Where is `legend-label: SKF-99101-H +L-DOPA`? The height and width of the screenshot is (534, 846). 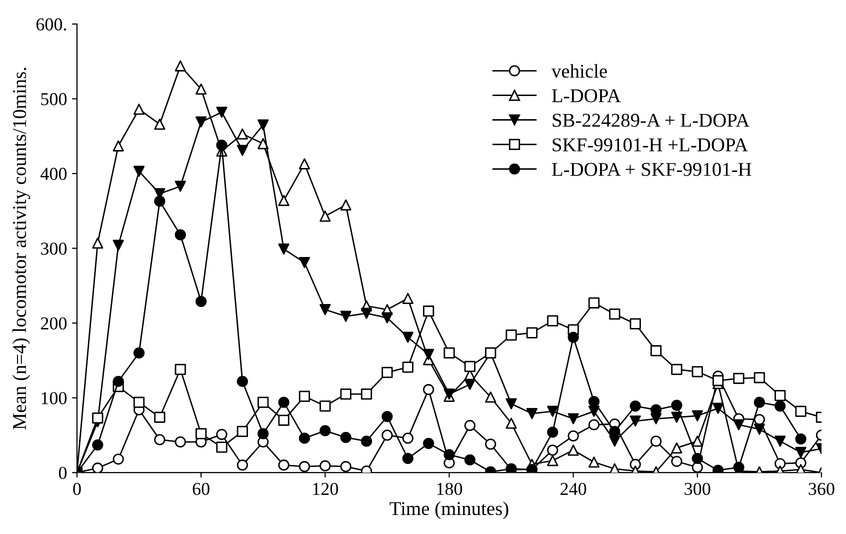
legend-label: SKF-99101-H +L-DOPA is located at coordinates (650, 145).